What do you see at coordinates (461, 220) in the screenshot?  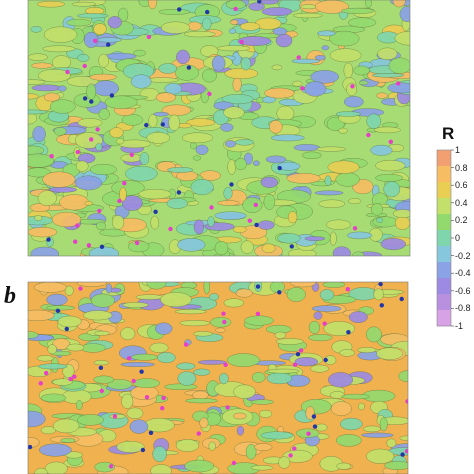 I see `colorbar-tick-label: 0.2` at bounding box center [461, 220].